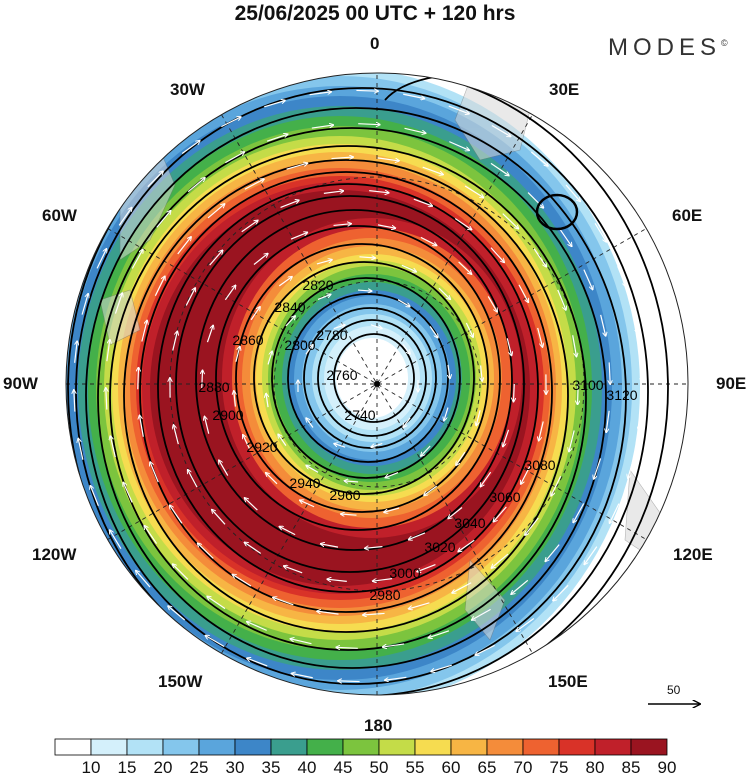  Describe the element at coordinates (54, 554) in the screenshot. I see `lon-label-120w: 120W` at that location.